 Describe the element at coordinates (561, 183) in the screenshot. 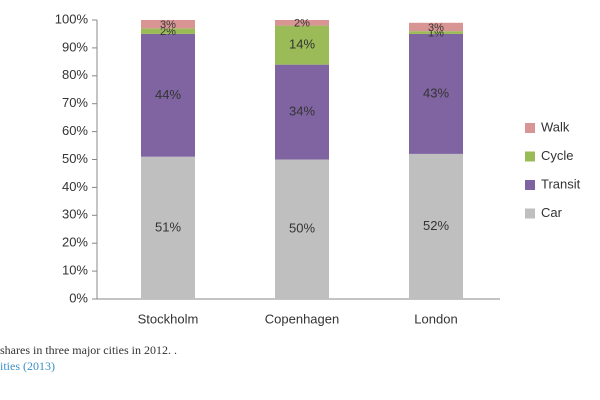

I see `legend-label: Transit` at that location.